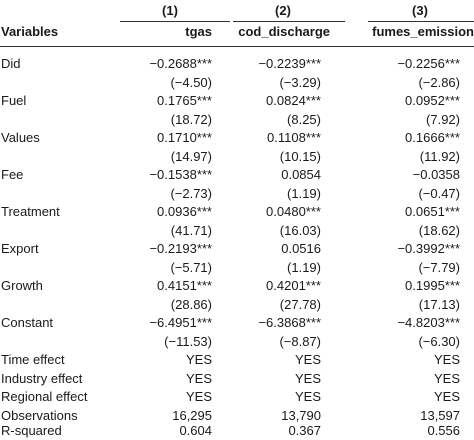 This screenshot has width=474, height=440. Describe the element at coordinates (42, 378) in the screenshot. I see `row-label: Industry effect` at that location.